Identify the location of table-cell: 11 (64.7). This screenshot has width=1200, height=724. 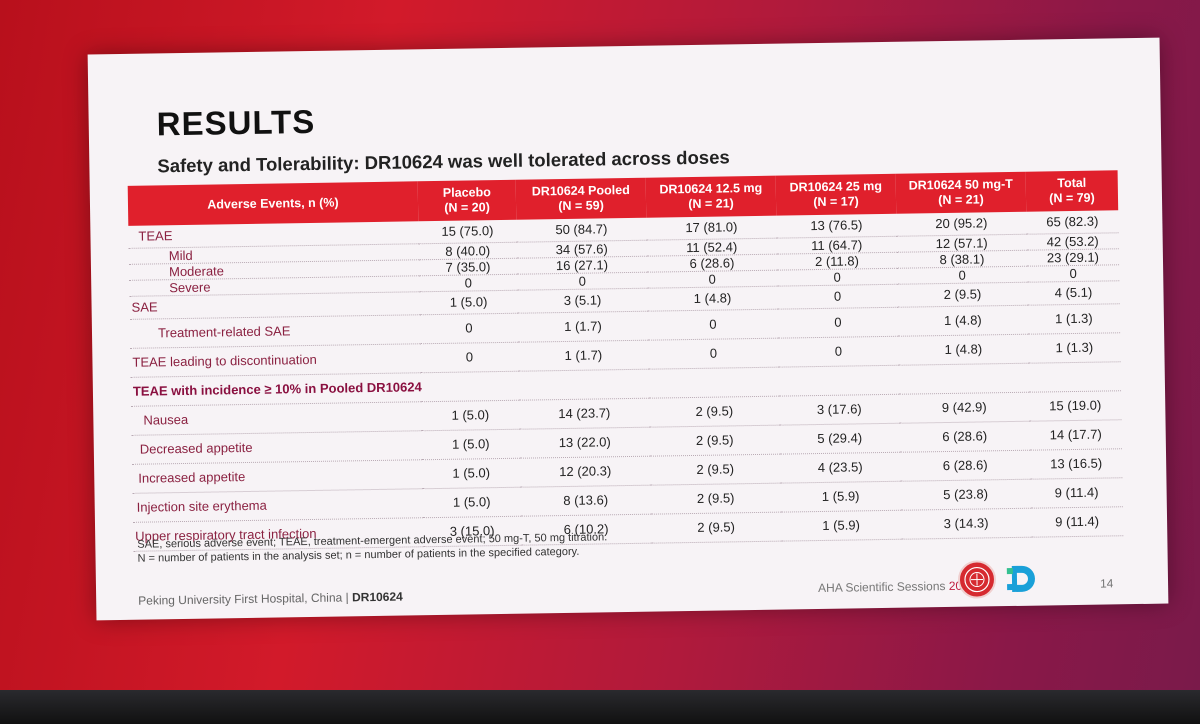
(836, 245).